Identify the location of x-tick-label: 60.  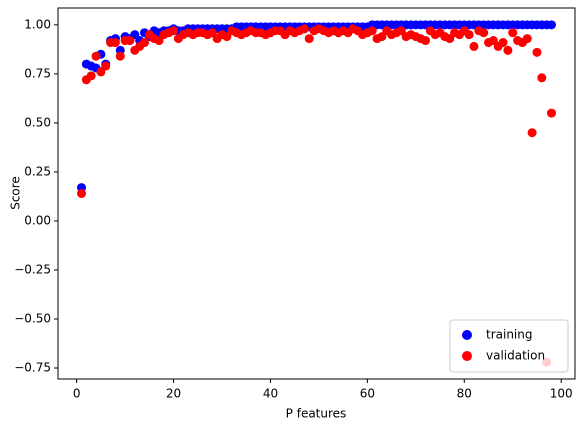
(367, 394).